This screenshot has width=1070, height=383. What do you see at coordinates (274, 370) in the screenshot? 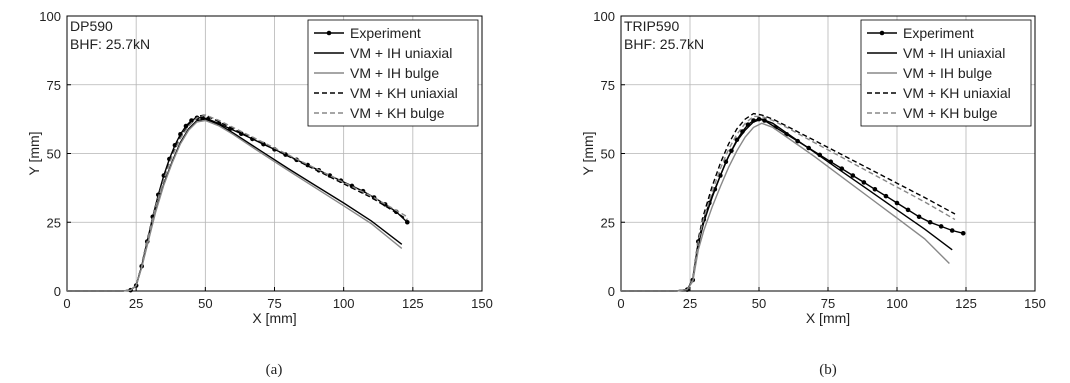
I see `figure-caption: (a)` at bounding box center [274, 370].